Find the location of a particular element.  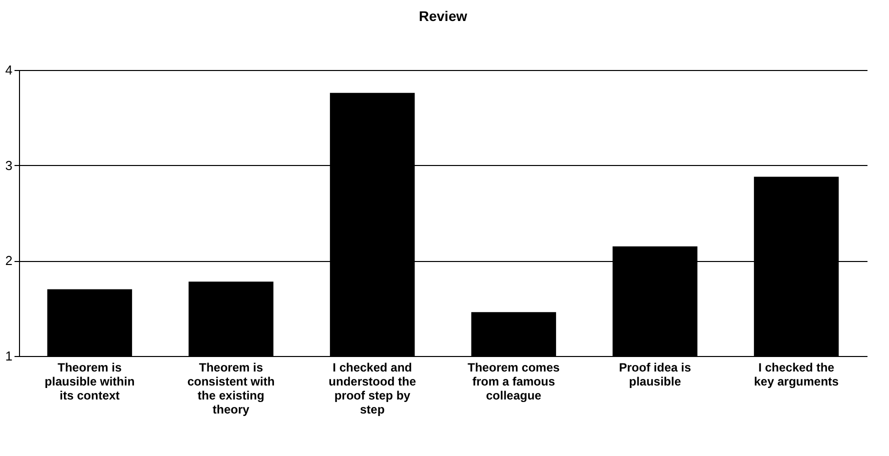

x-tick-label: Theorem is consistent with the existing theory is located at coordinates (231, 388).